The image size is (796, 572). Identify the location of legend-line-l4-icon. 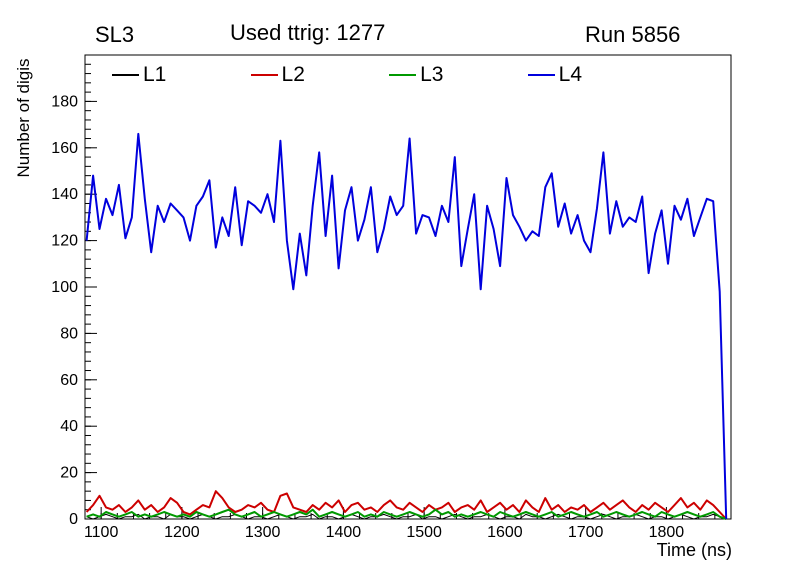
(541, 75).